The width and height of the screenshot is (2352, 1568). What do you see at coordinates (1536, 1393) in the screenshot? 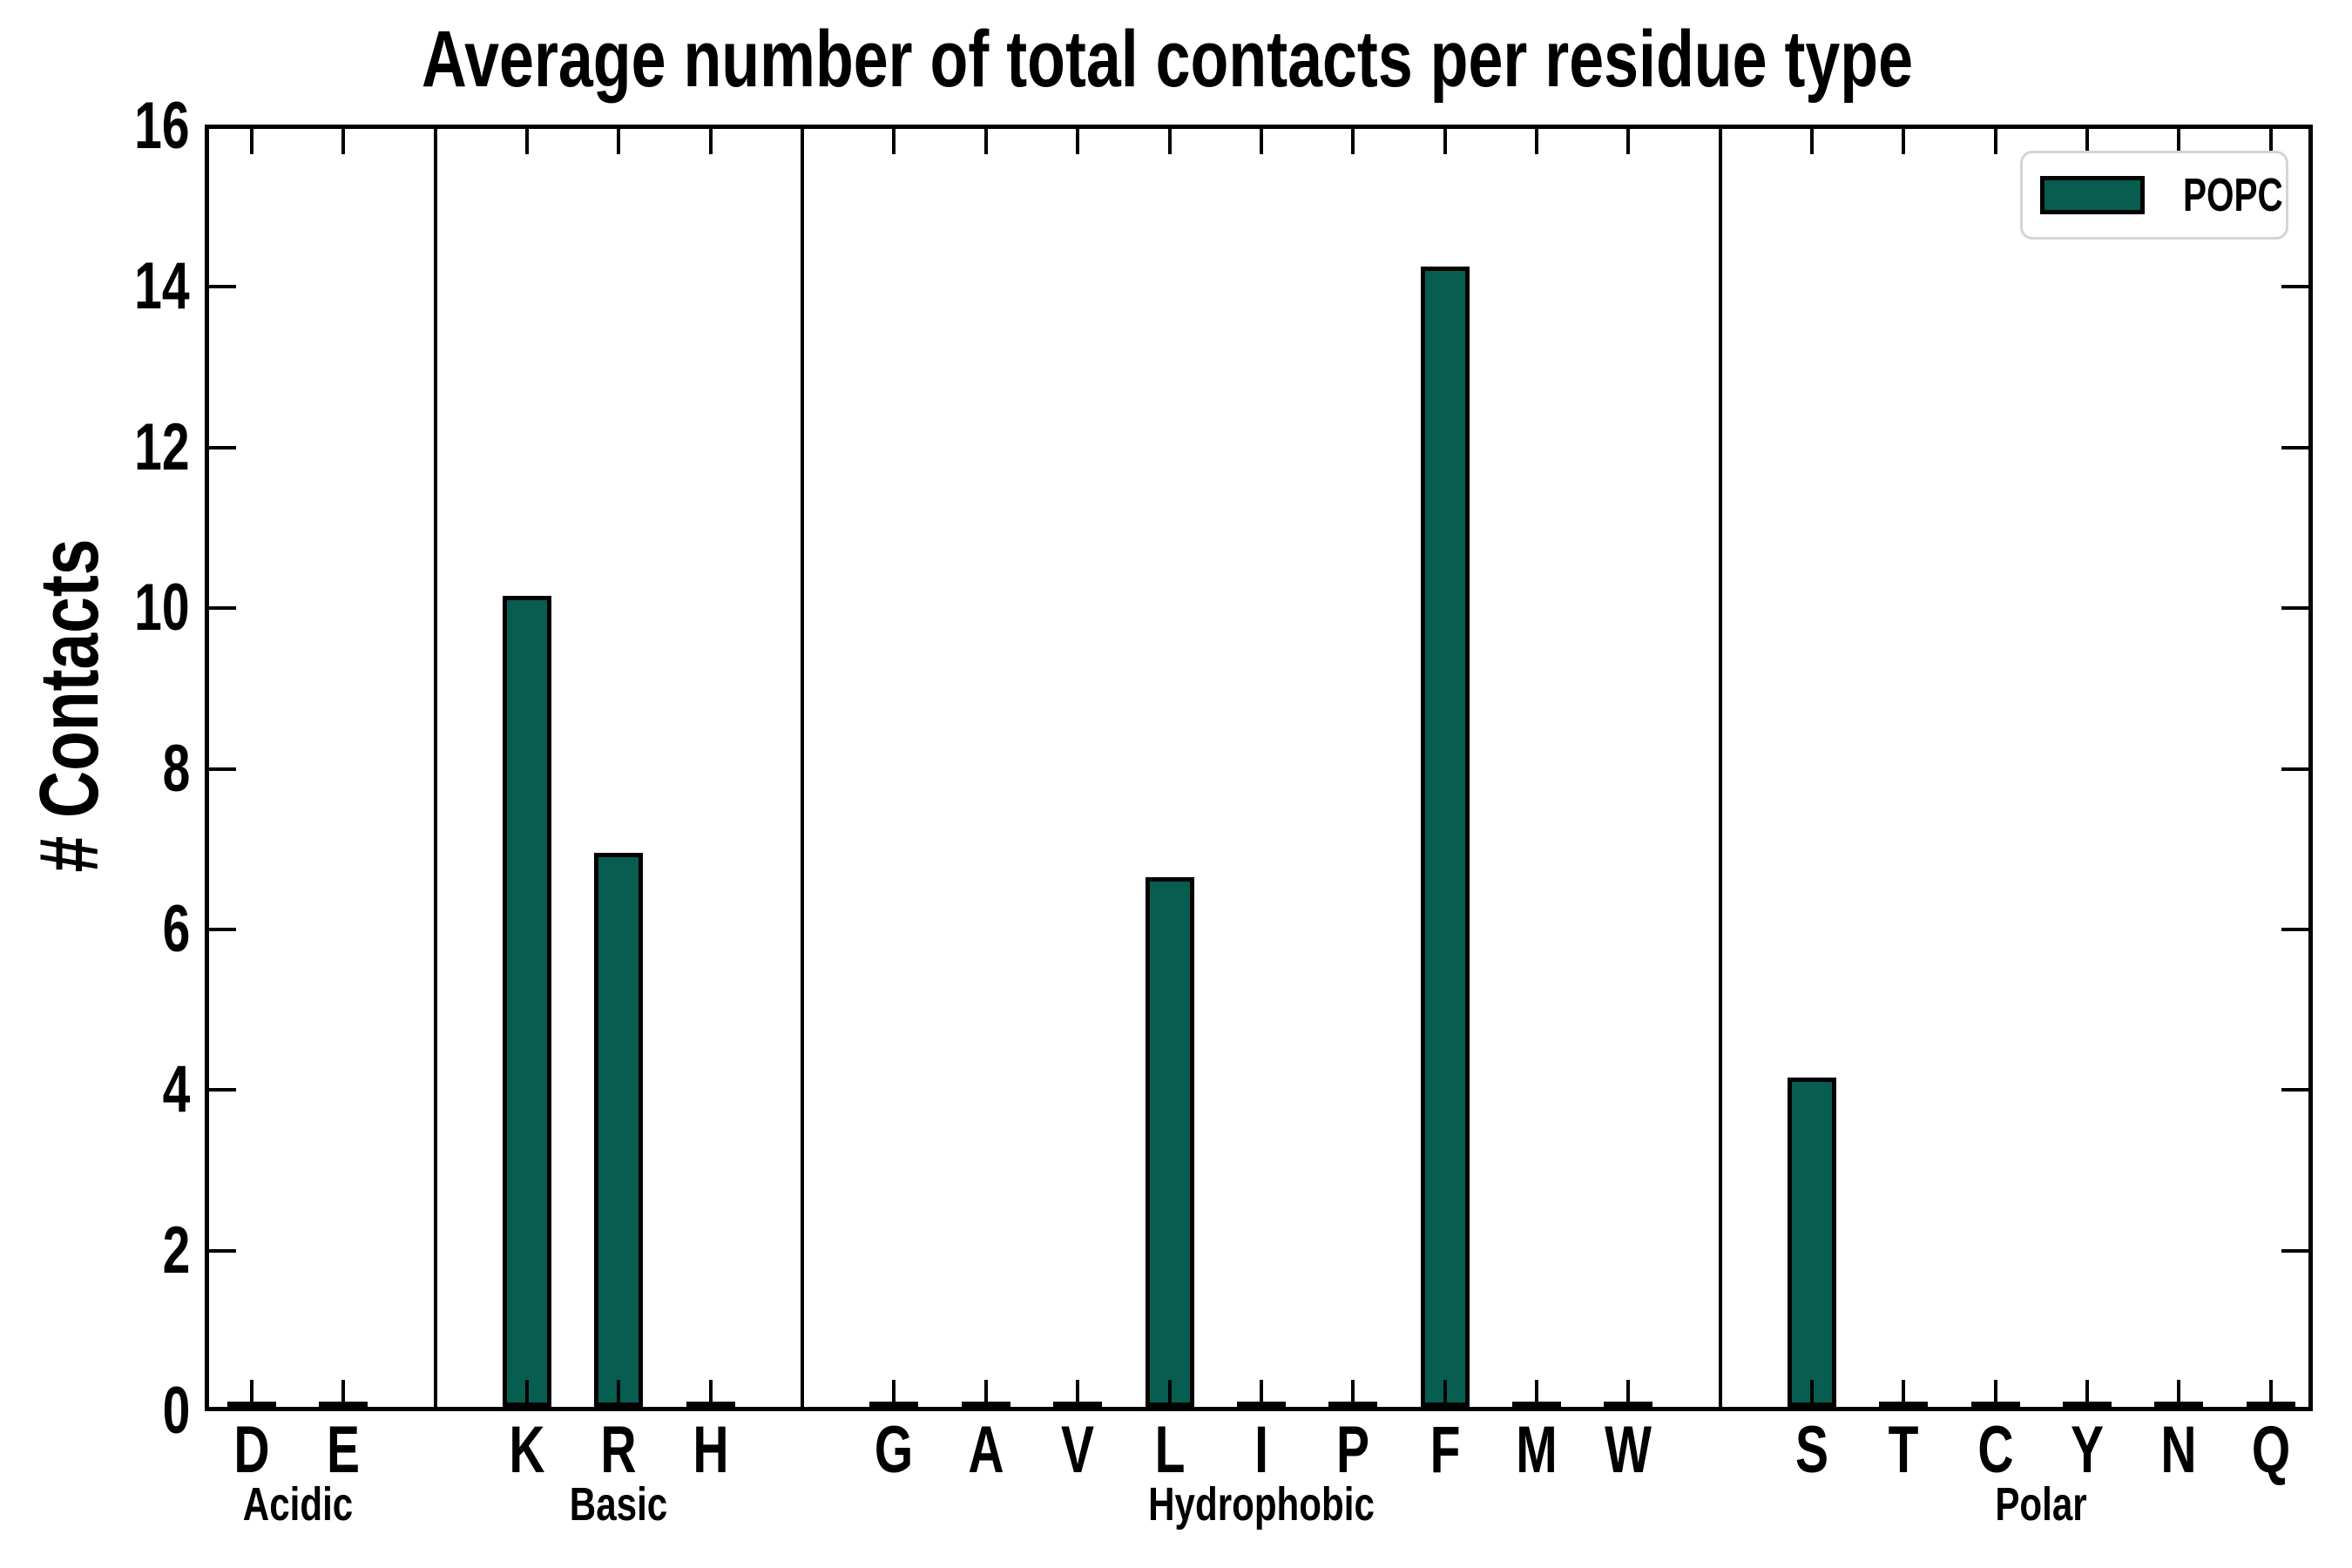
I see `x-tick-bottom-M` at bounding box center [1536, 1393].